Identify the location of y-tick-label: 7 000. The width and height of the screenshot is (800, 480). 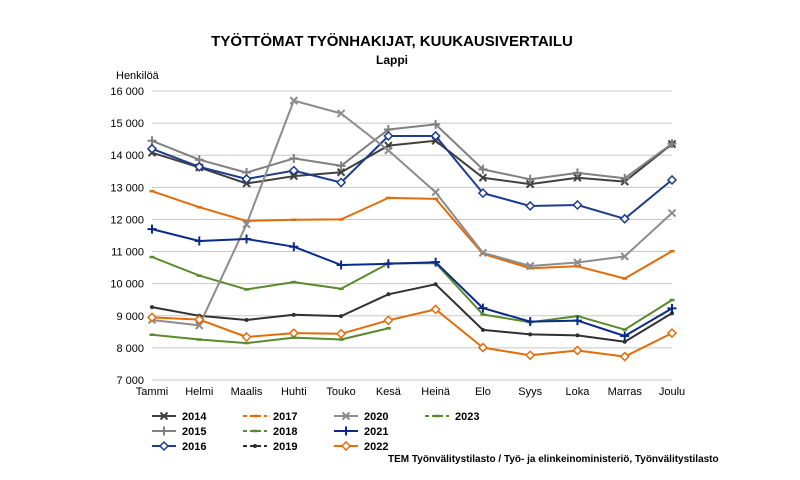
(130, 381).